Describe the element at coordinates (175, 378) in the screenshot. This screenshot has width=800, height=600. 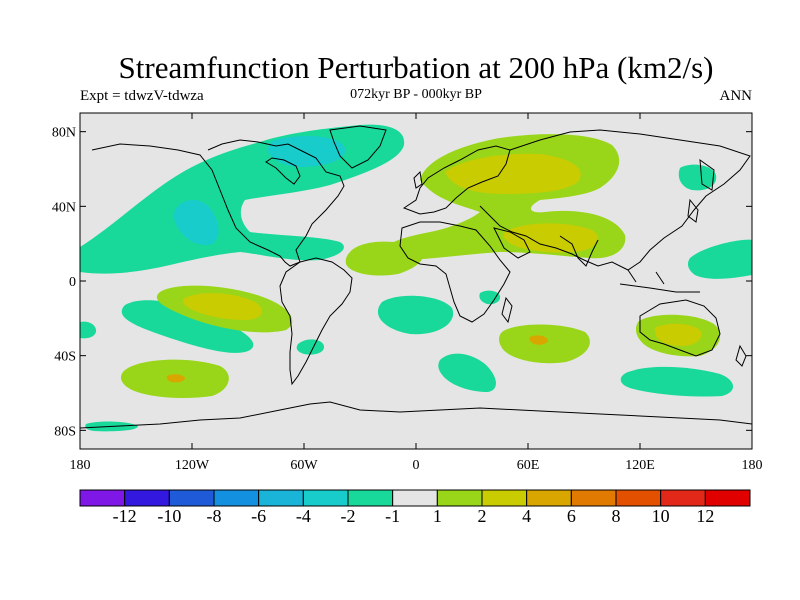
I see `contour-pos6-south-pacific` at that location.